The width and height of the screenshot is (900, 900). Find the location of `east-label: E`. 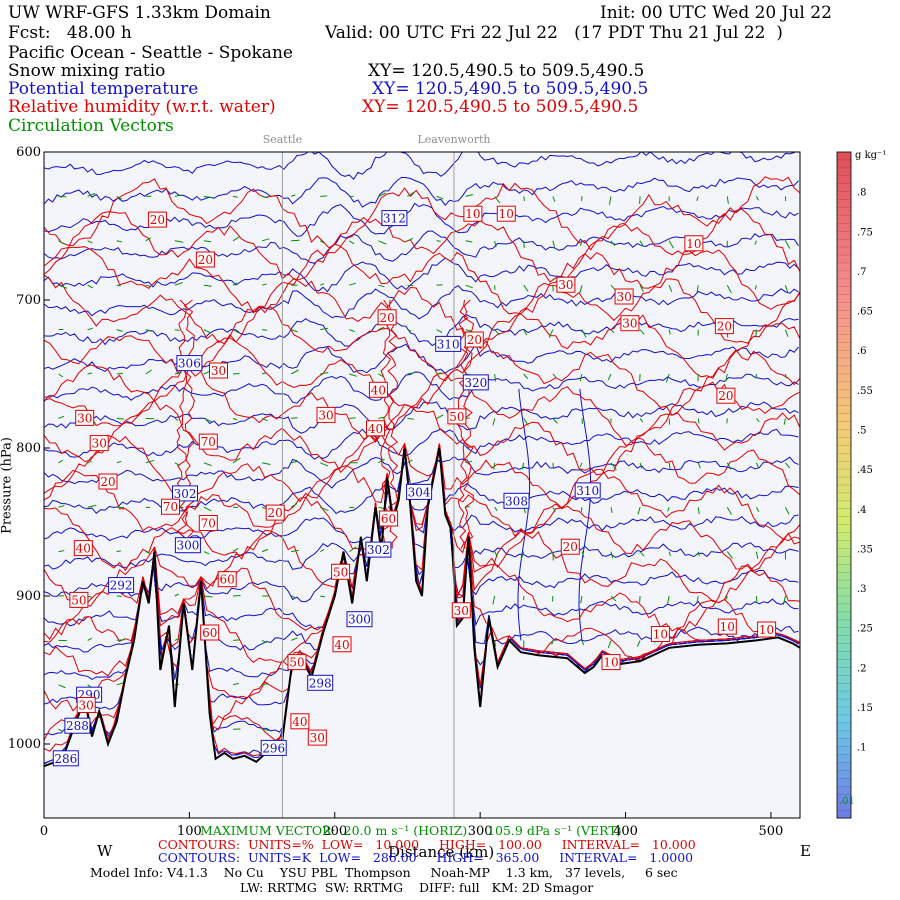

east-label: E is located at coordinates (805, 851).